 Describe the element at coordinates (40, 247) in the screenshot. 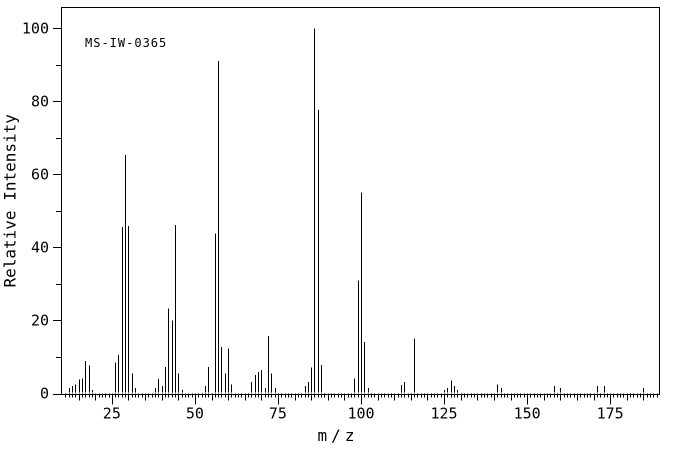

I see `svg-text: 40` at that location.